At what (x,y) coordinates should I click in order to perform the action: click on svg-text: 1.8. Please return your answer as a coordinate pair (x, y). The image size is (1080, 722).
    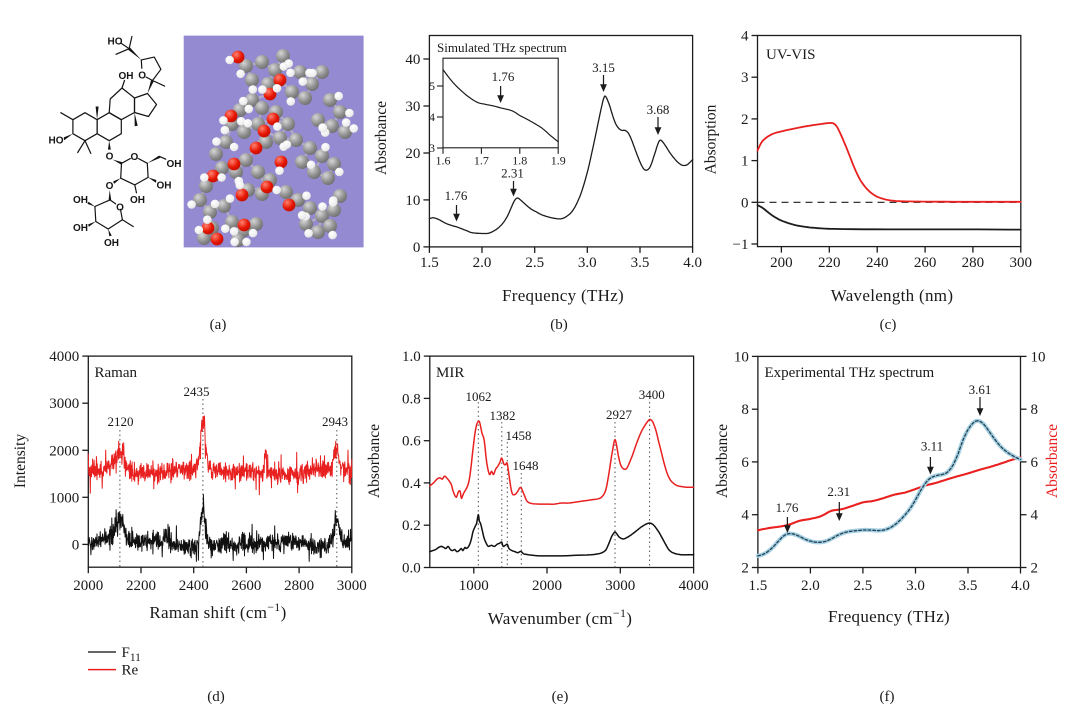
    Looking at the image, I should click on (519, 161).